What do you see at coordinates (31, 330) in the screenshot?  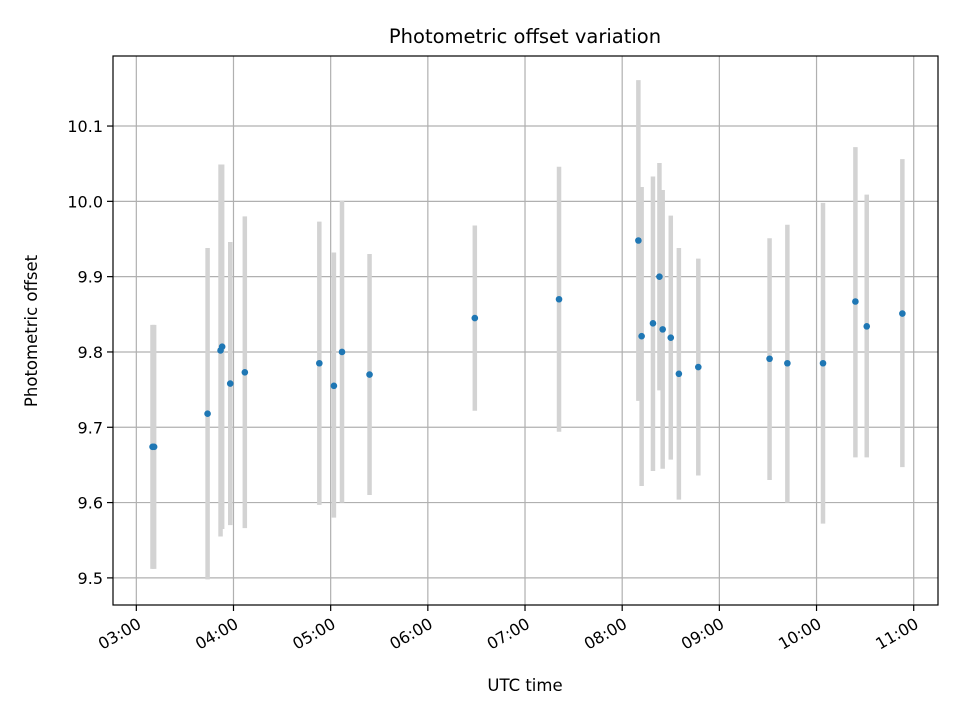 I see `y-axis-label: Photometric offset` at bounding box center [31, 330].